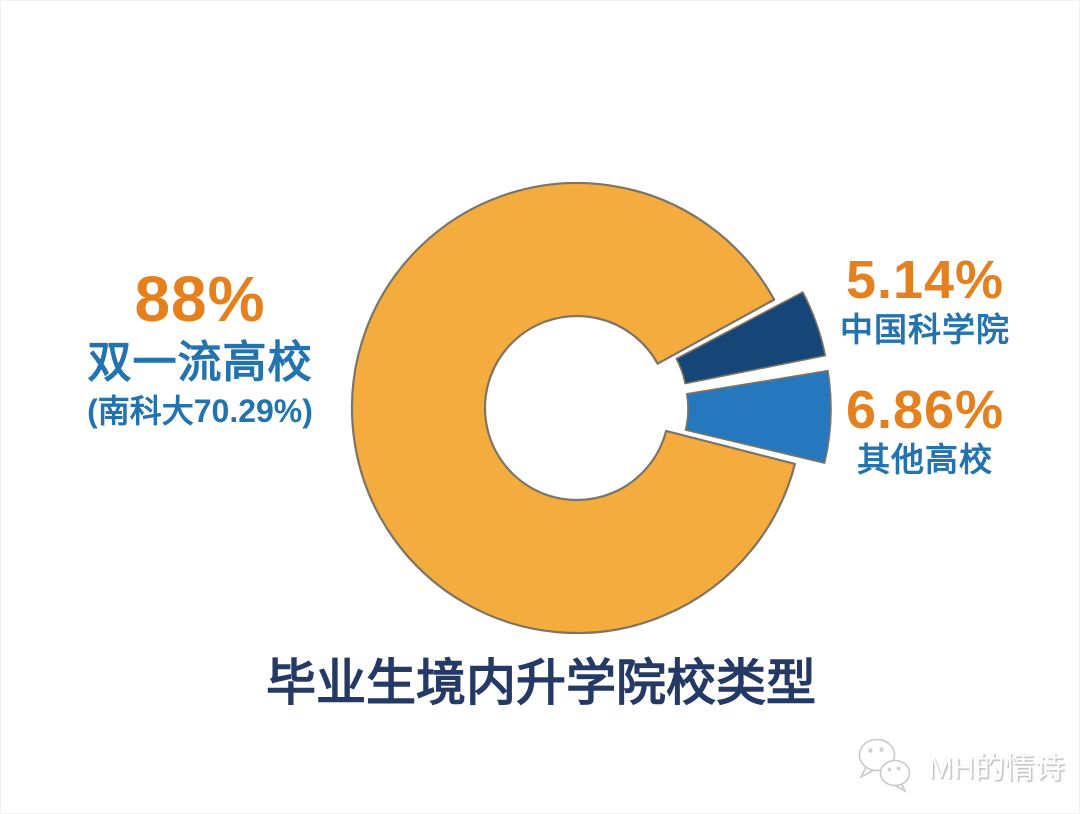 Image resolution: width=1080 pixels, height=814 pixels. What do you see at coordinates (200, 411) in the screenshot?
I see `slice-sublabel: (南科大70.29%)` at bounding box center [200, 411].